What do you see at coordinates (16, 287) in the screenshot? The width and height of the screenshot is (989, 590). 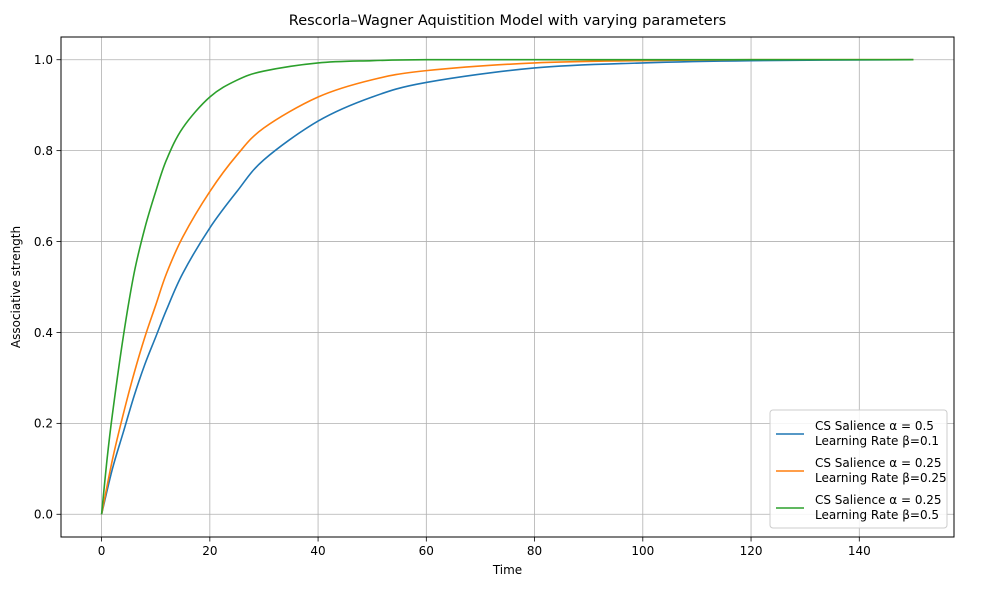 I see `y-axis-label: Associative strength` at bounding box center [16, 287].